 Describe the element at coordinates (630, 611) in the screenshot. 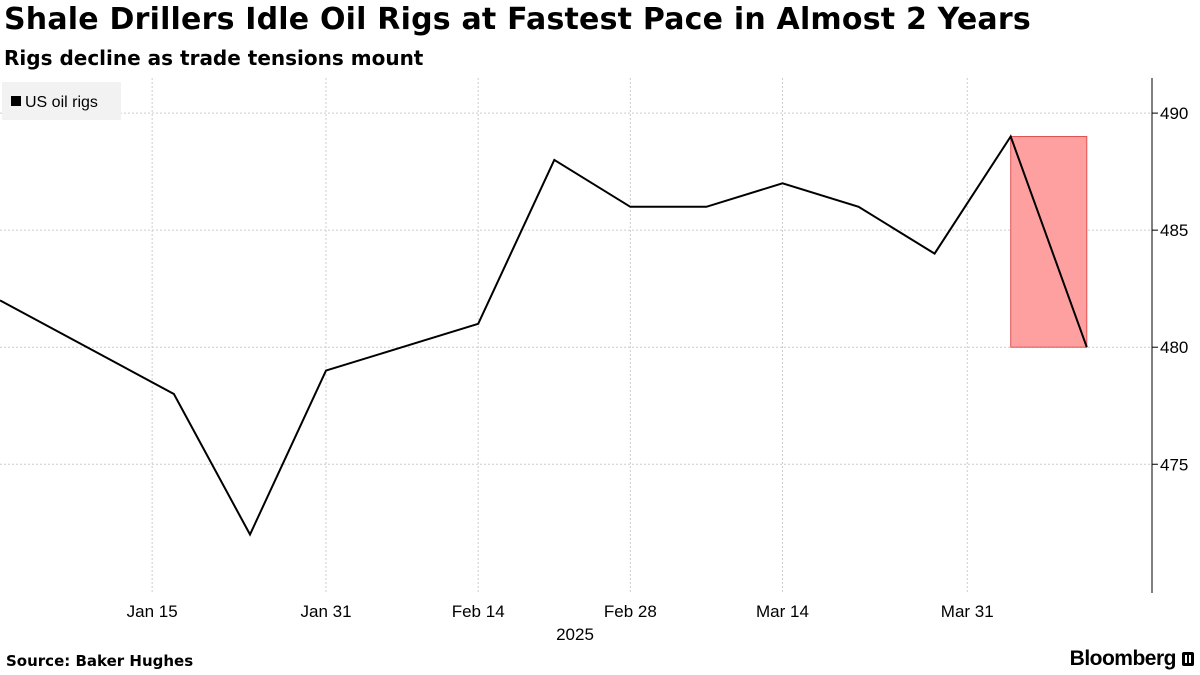

I see `x-tick-label: Feb 28` at that location.